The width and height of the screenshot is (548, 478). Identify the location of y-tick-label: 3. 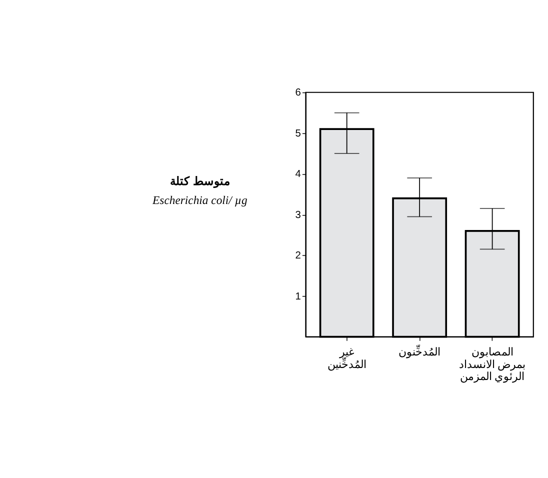
(298, 215).